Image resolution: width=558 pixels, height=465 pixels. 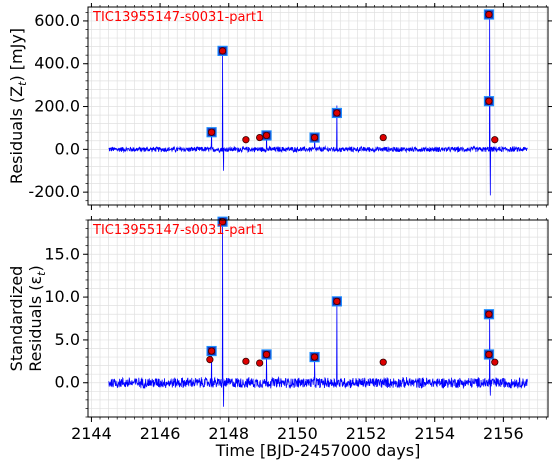 I want to click on x-tick-label: 2150, so click(x=297, y=433).